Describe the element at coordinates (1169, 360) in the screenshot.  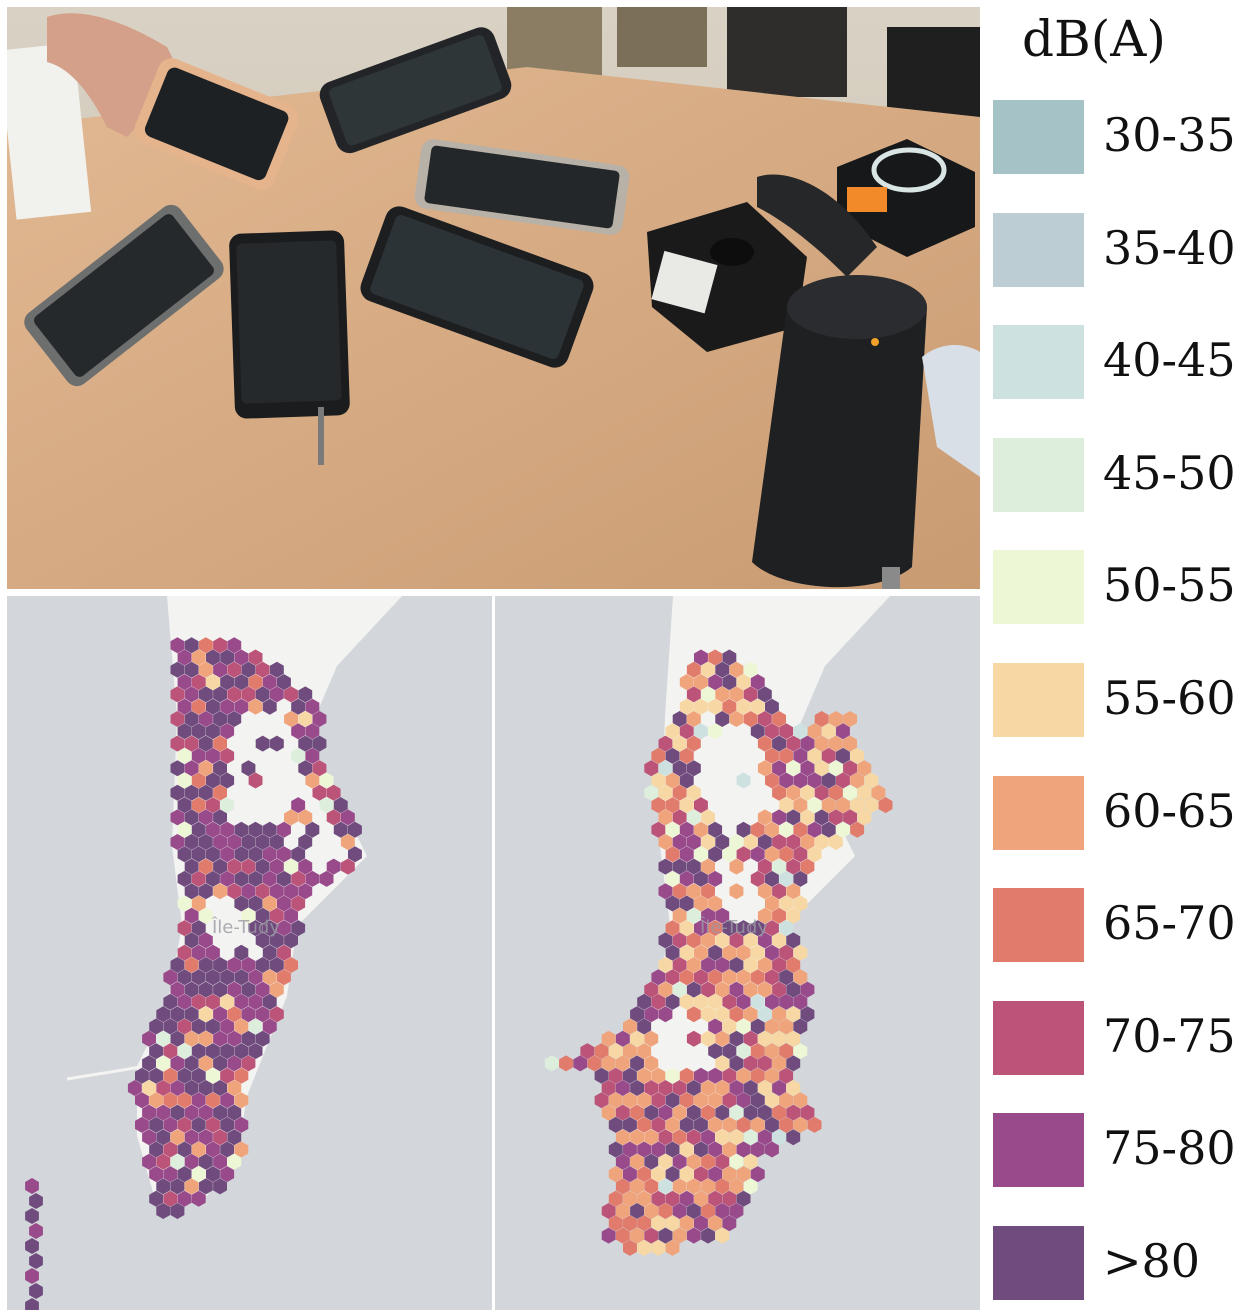
I see `legend-label: 40-45` at that location.